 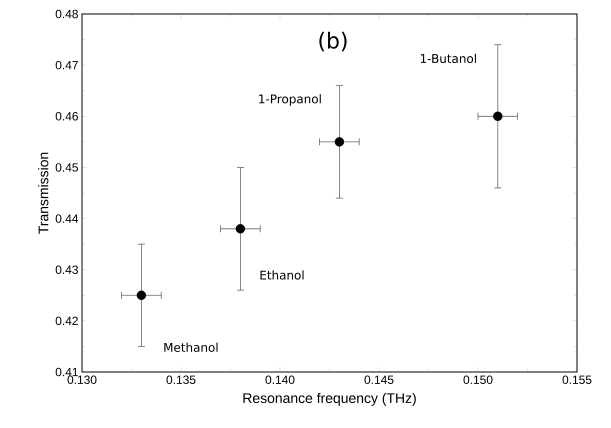 I want to click on annotation: Ethanol, so click(x=282, y=275).